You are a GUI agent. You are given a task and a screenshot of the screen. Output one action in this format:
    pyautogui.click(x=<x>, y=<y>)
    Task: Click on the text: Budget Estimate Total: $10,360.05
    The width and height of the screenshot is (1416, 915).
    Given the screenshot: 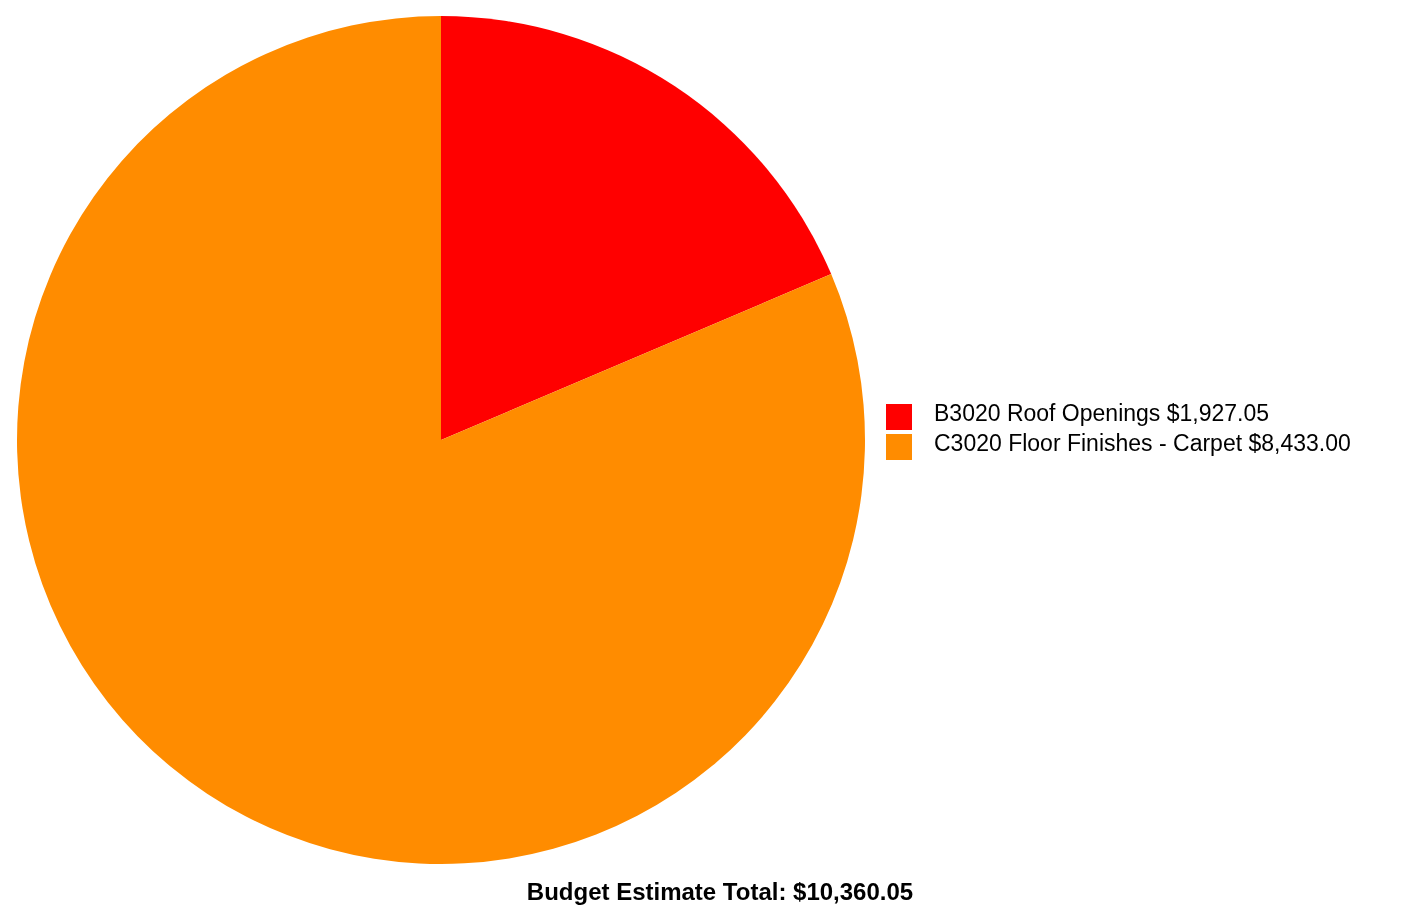 What is the action you would take?
    pyautogui.click(x=720, y=892)
    